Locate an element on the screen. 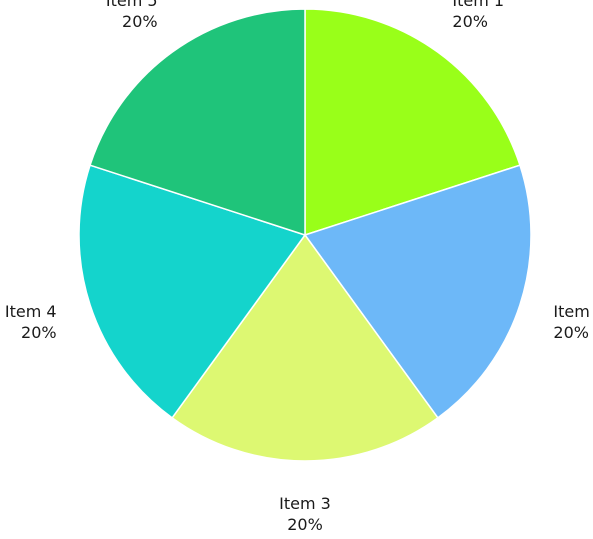 This screenshot has height=539, width=593. pie-label-item-1: Item 1 is located at coordinates (478, 5).